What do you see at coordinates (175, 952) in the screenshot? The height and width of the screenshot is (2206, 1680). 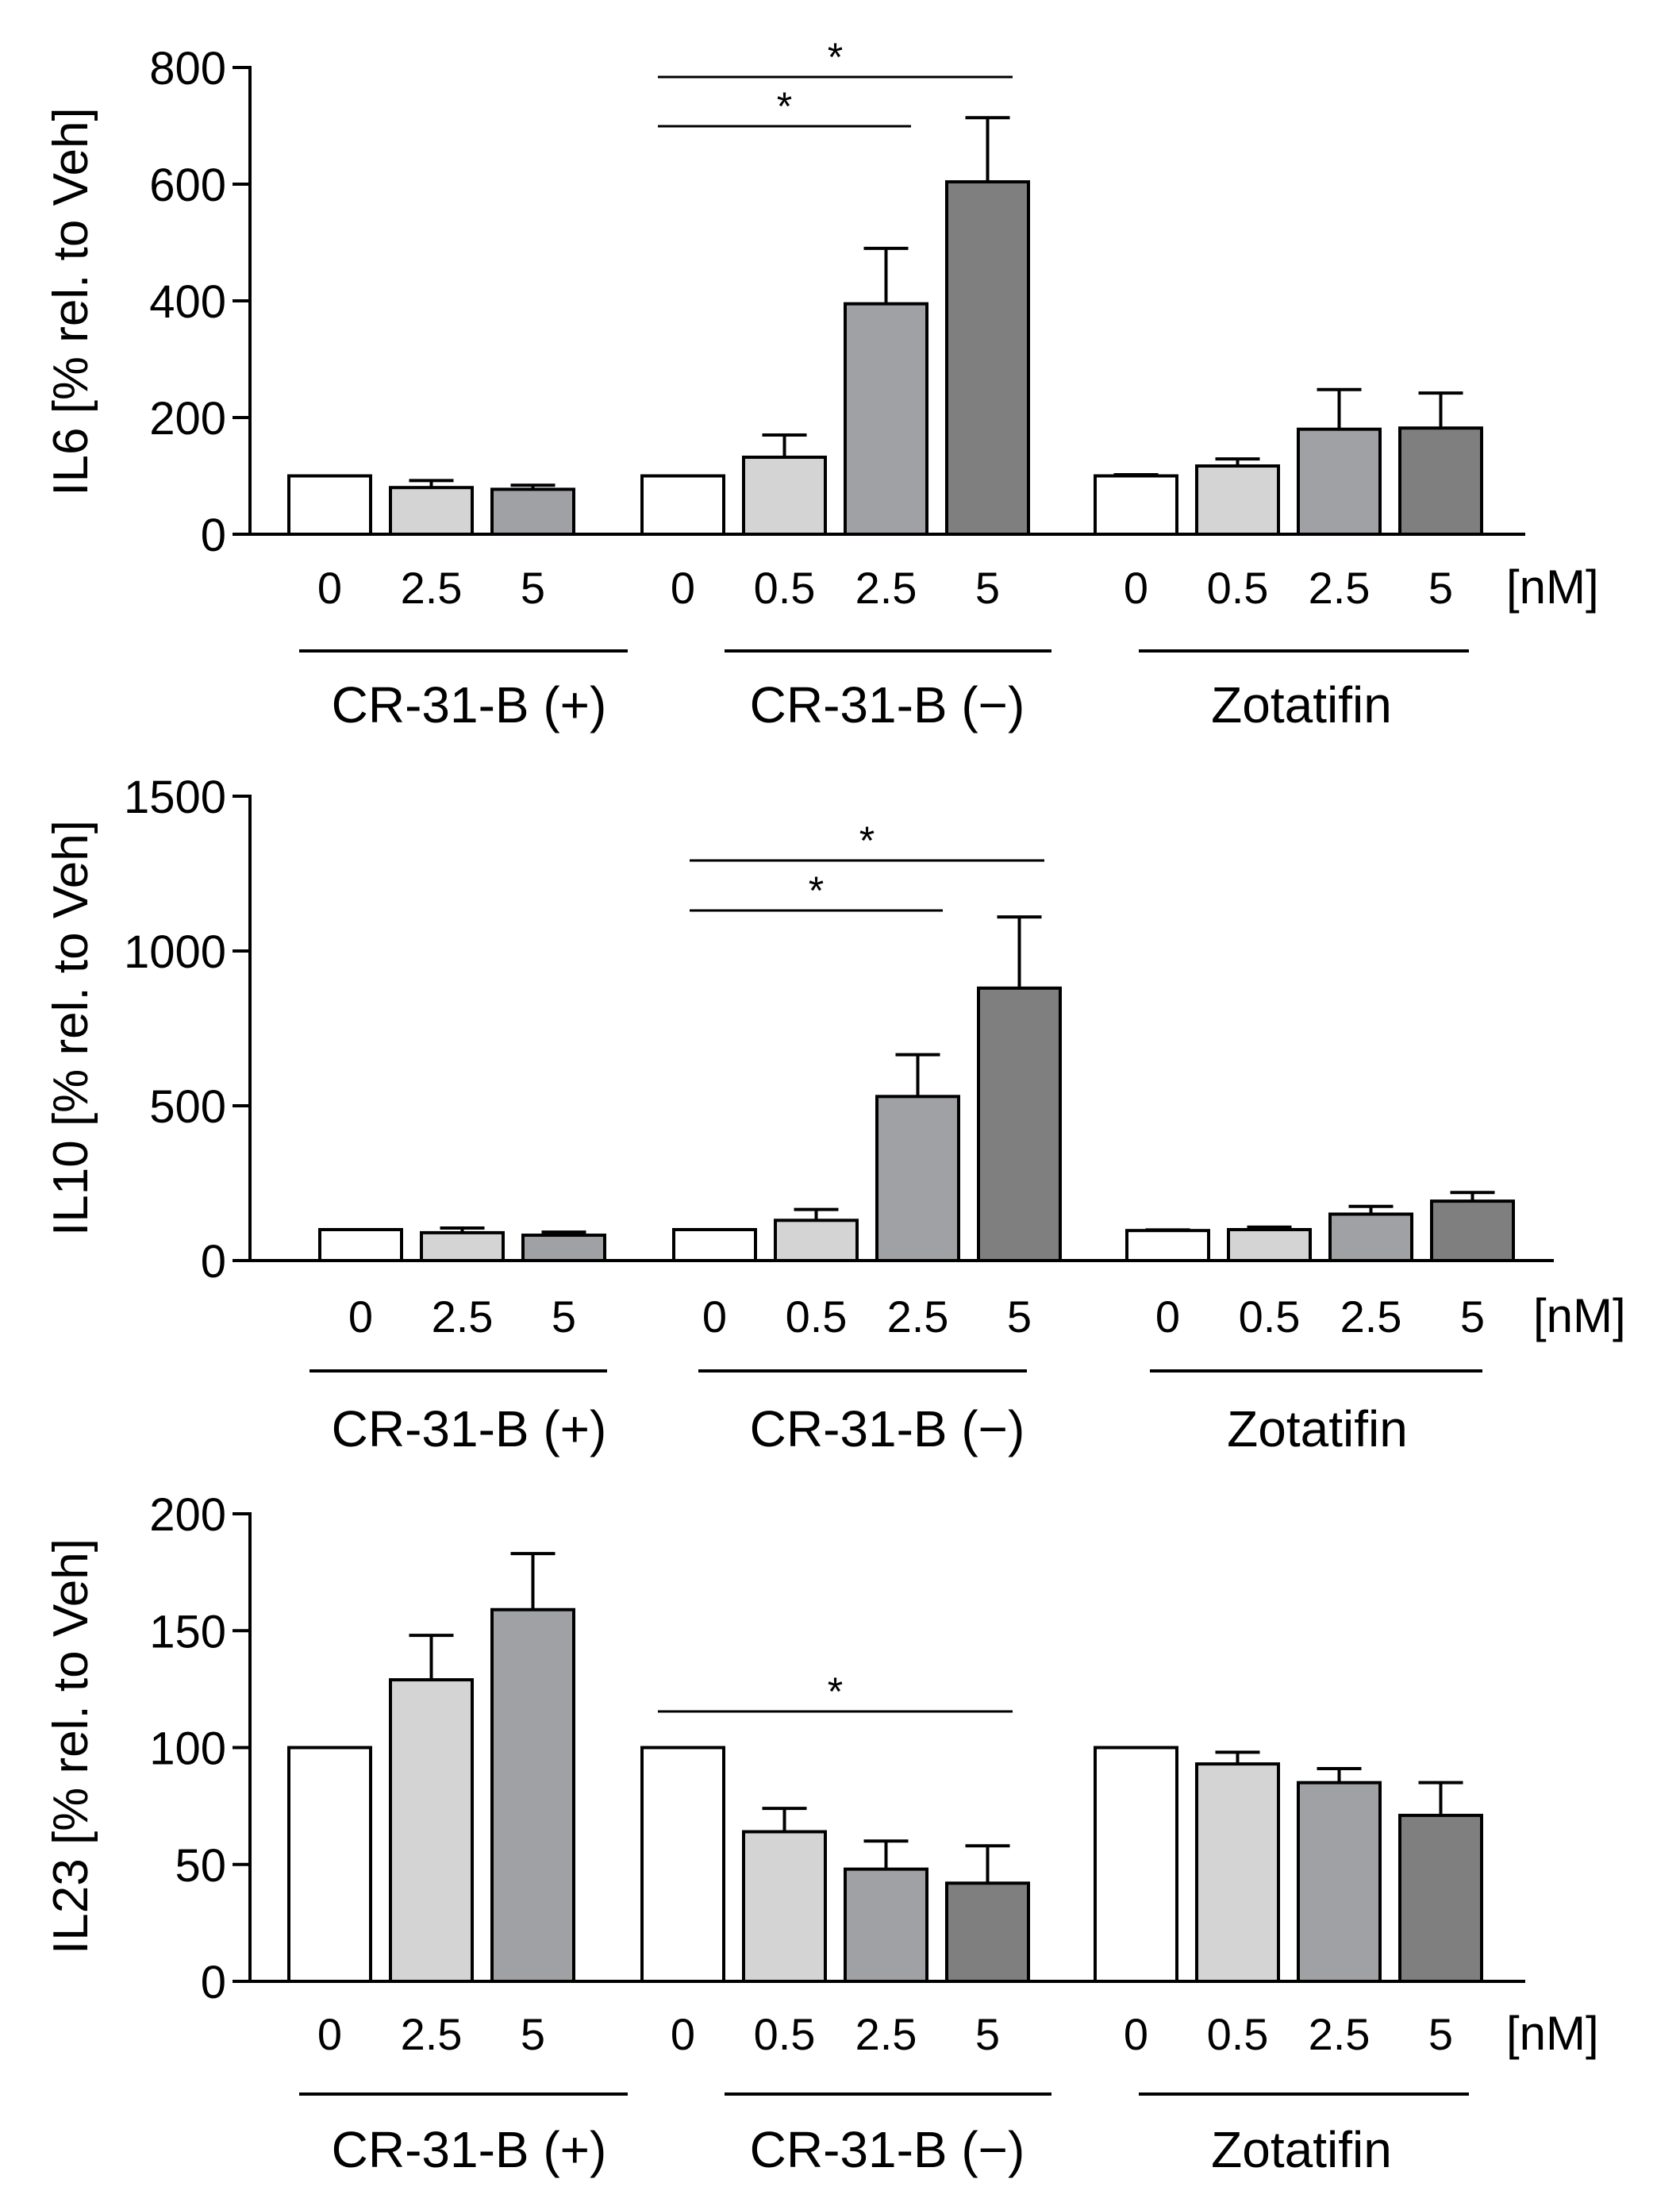 I see `y-tick-label: 1000` at bounding box center [175, 952].